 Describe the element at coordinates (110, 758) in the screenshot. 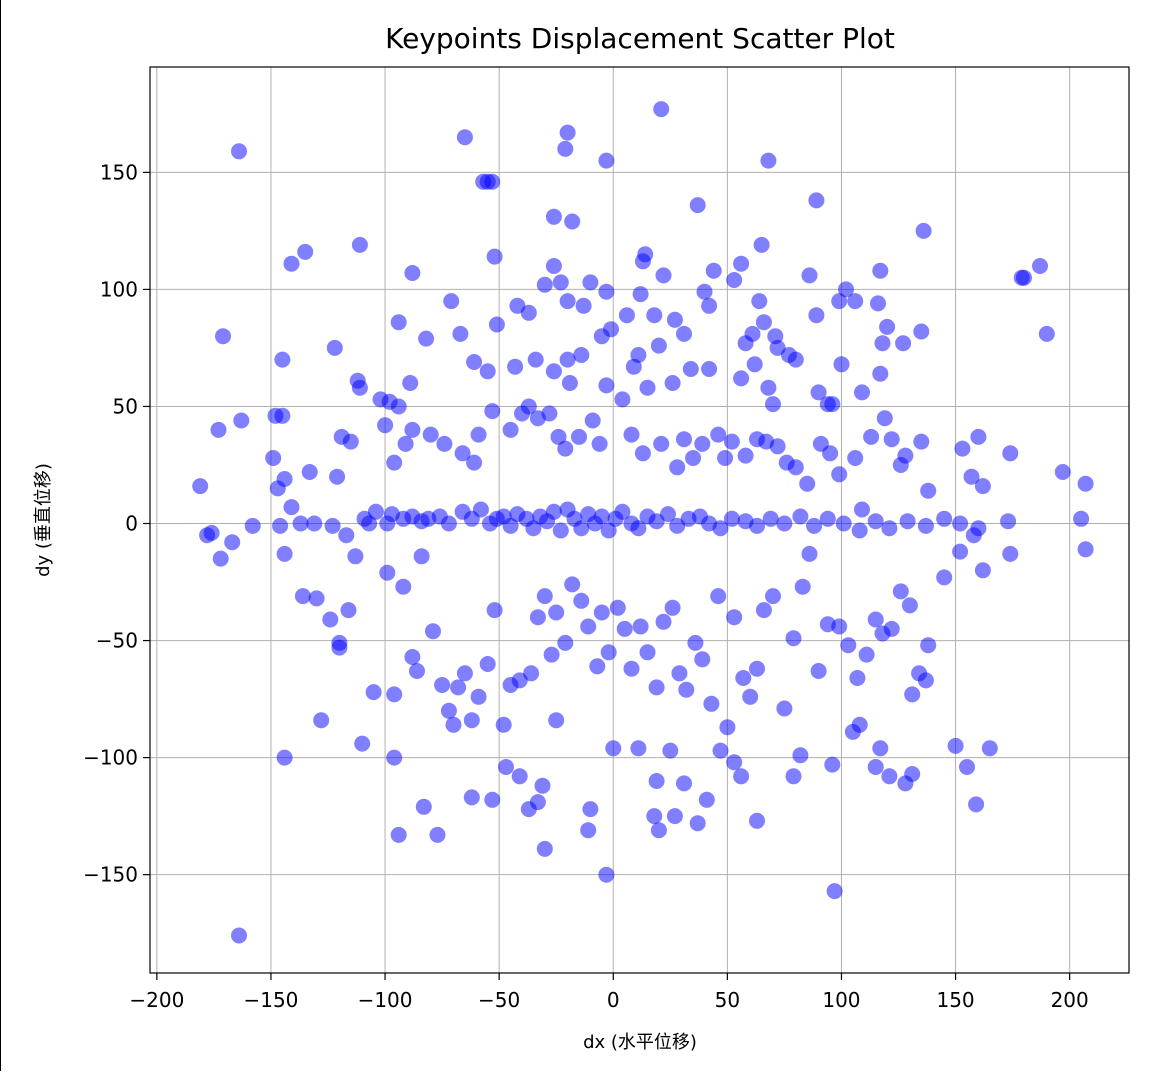

I see `y-tick-label: −100` at that location.